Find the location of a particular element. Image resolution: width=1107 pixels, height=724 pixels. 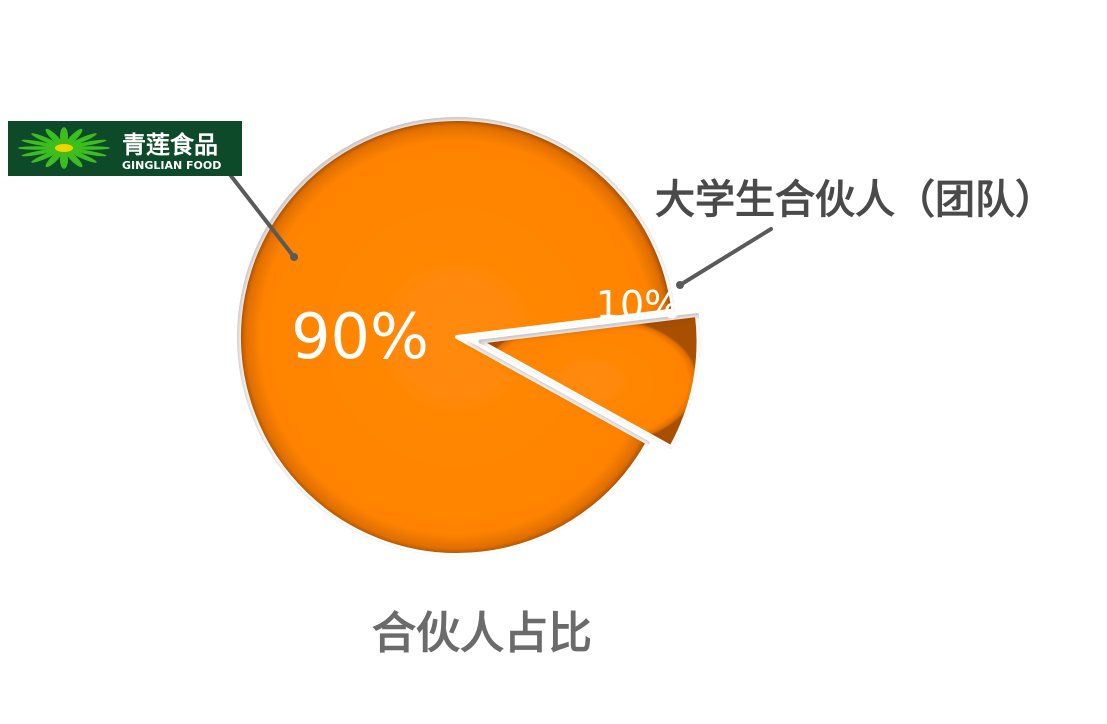

flower-center is located at coordinates (64, 148).